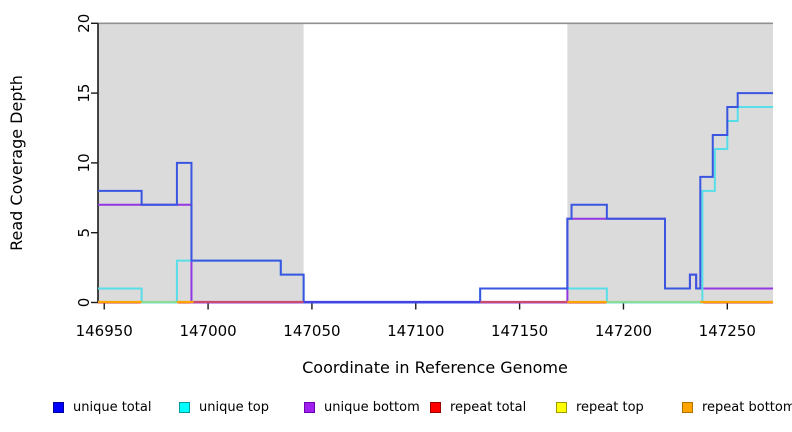 The image size is (792, 432). I want to click on y-tick-label: 5, so click(84, 233).